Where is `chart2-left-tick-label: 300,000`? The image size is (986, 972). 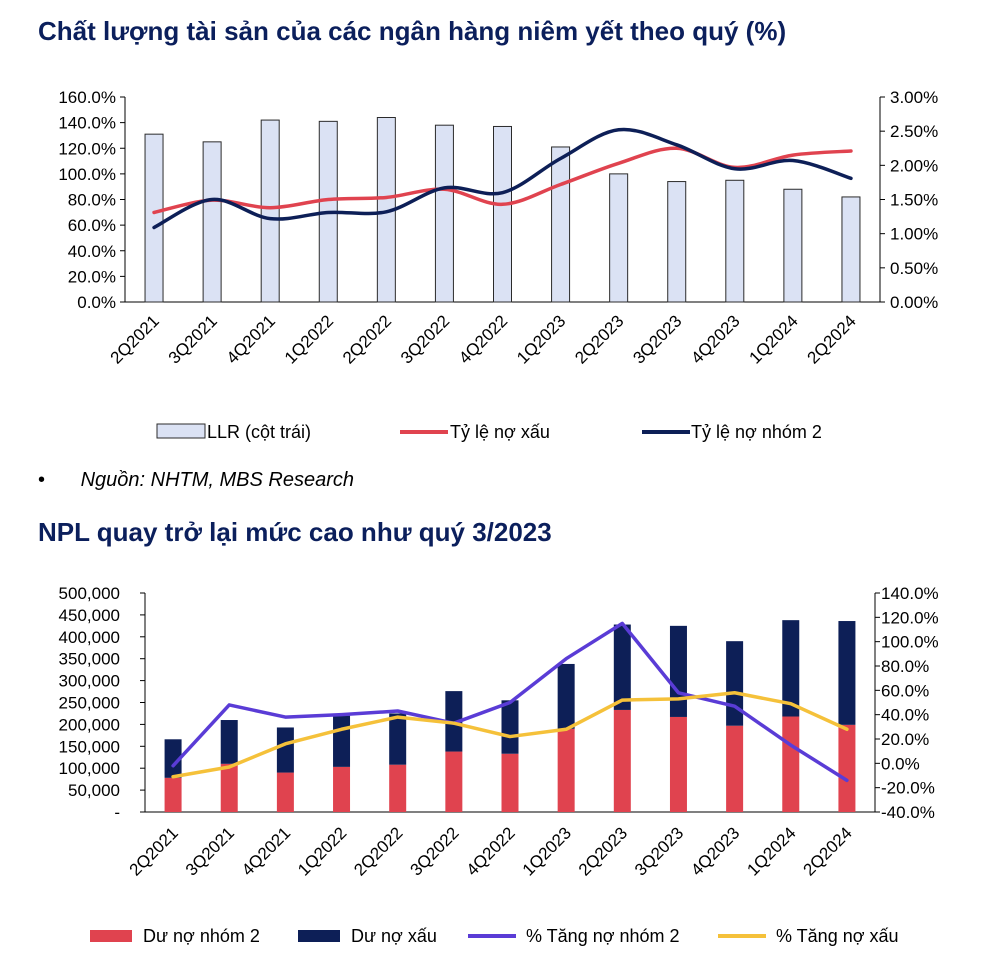
chart2-left-tick-label: 300,000 is located at coordinates (89, 681).